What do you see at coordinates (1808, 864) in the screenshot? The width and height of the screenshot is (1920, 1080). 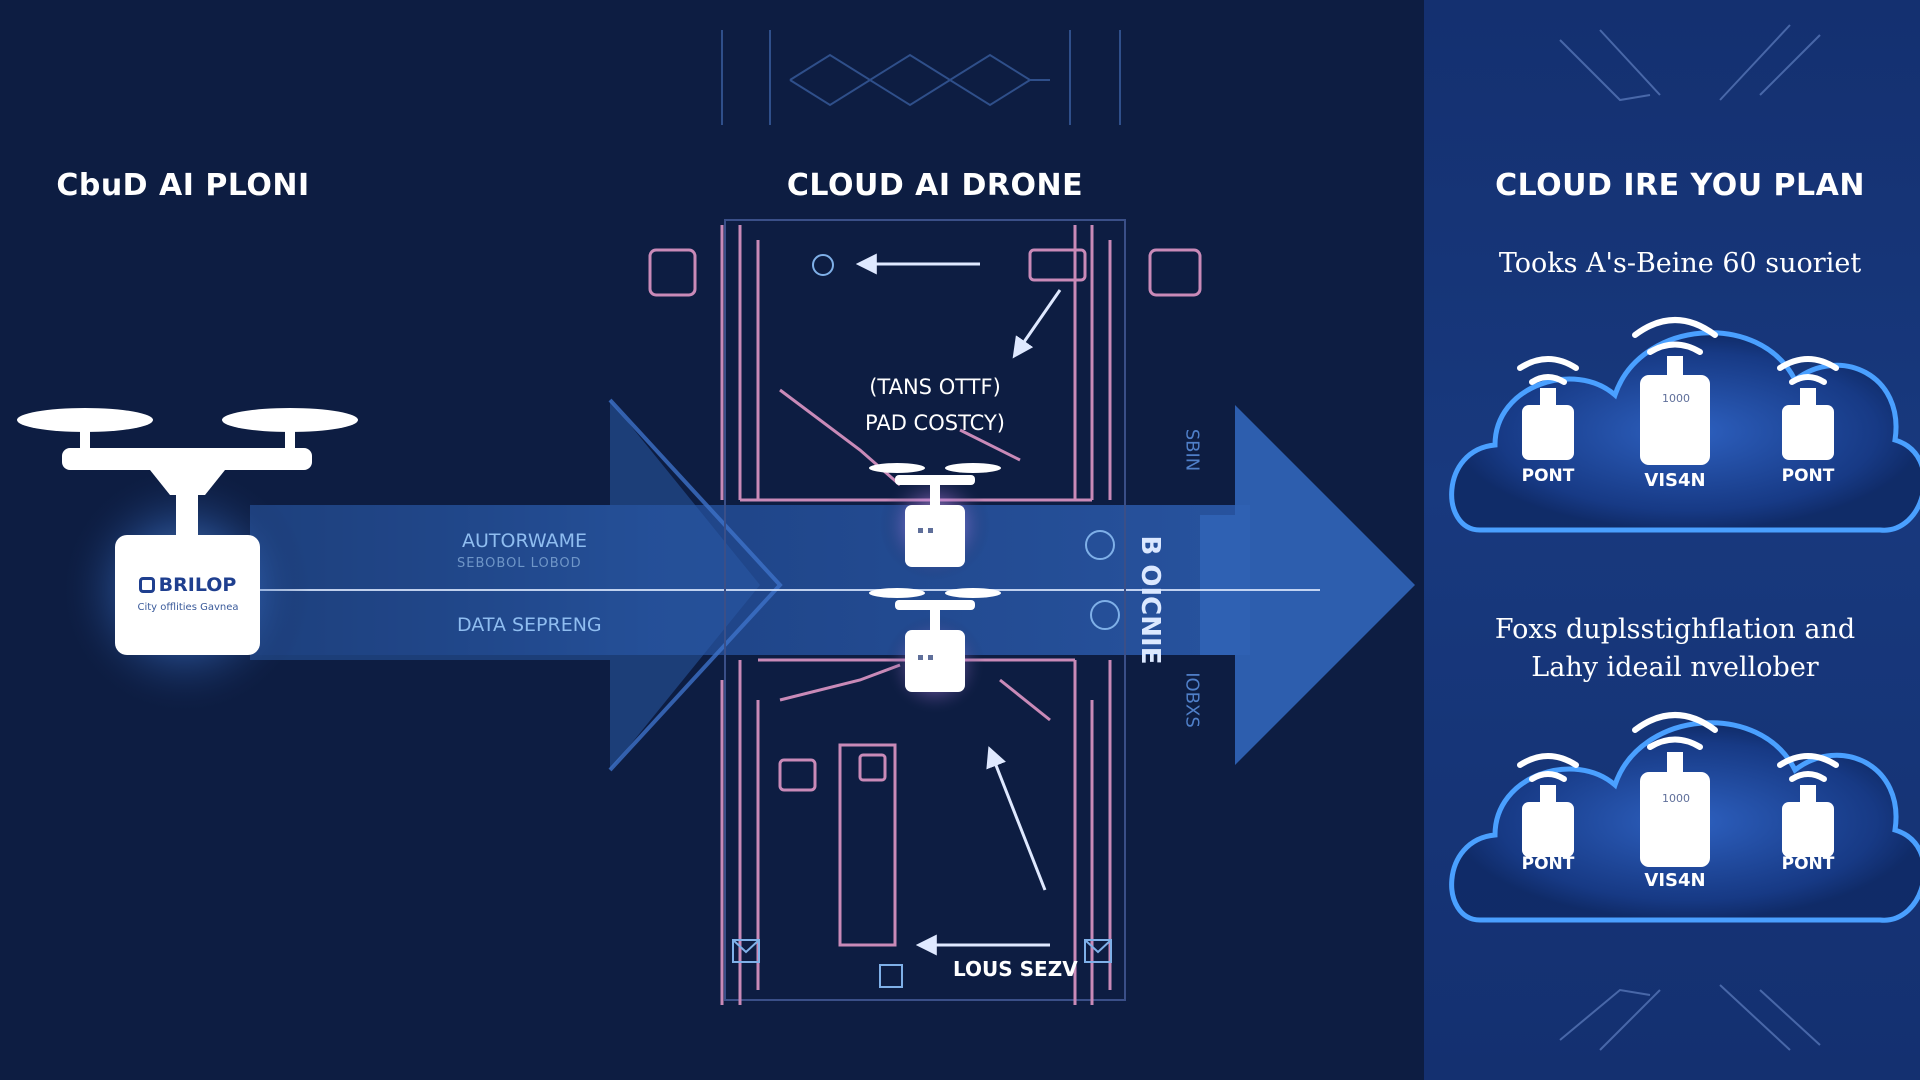 I see `cloud-bottom-label-right: PONT` at bounding box center [1808, 864].